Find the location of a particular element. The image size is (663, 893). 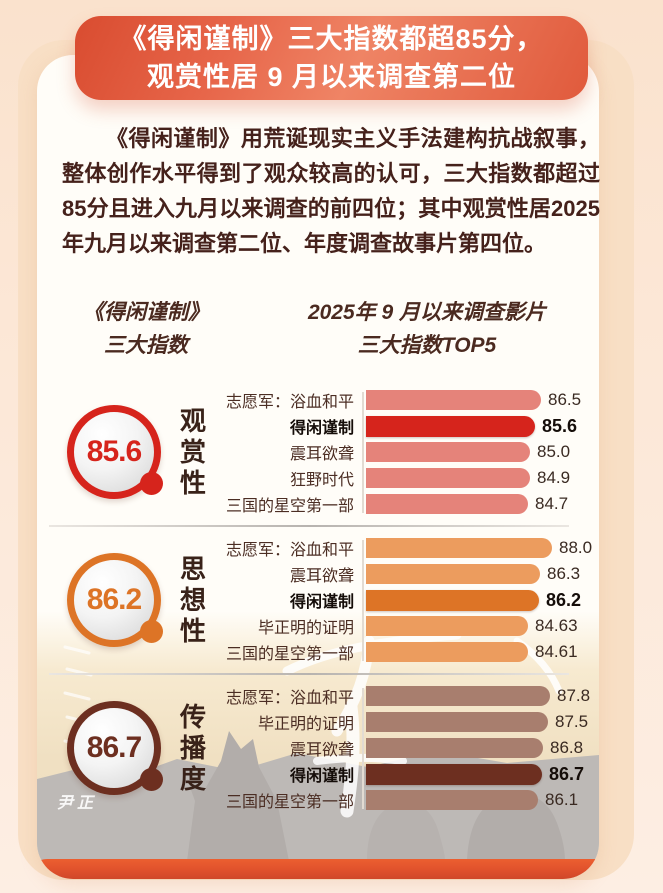

index-name-char: 思 is located at coordinates (192, 568).